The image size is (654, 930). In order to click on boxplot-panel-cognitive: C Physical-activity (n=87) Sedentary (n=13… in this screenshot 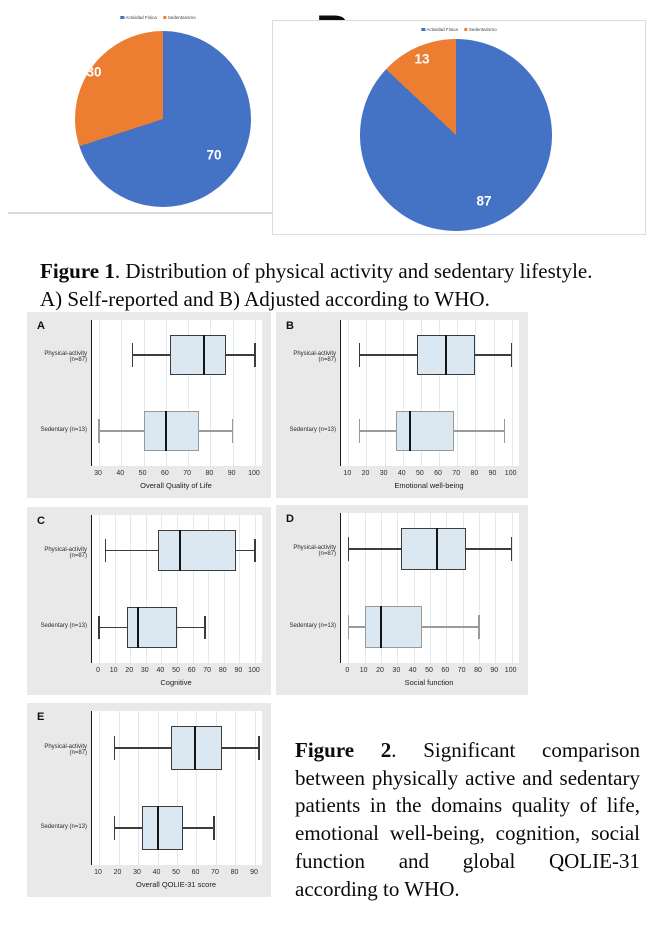, I will do `click(149, 601)`.